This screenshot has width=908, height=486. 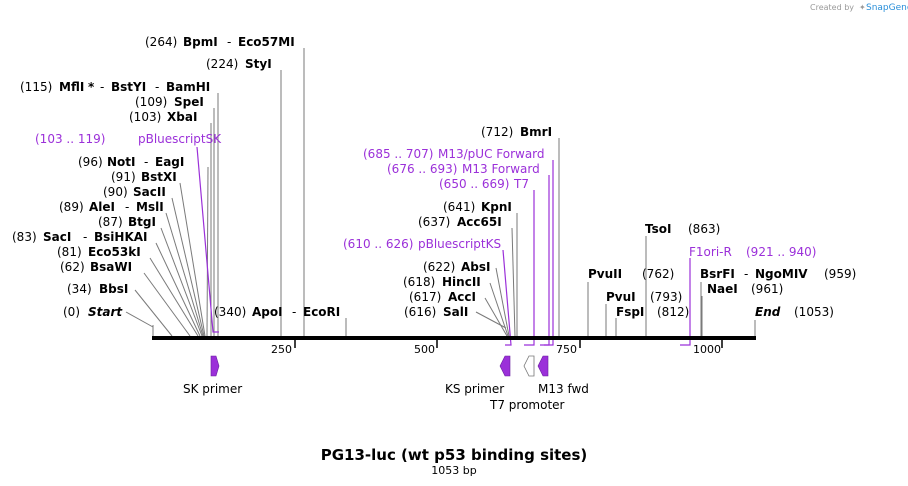 I want to click on site-label-bpmi: (264) BpmI - Eco57MI, so click(x=220, y=42).